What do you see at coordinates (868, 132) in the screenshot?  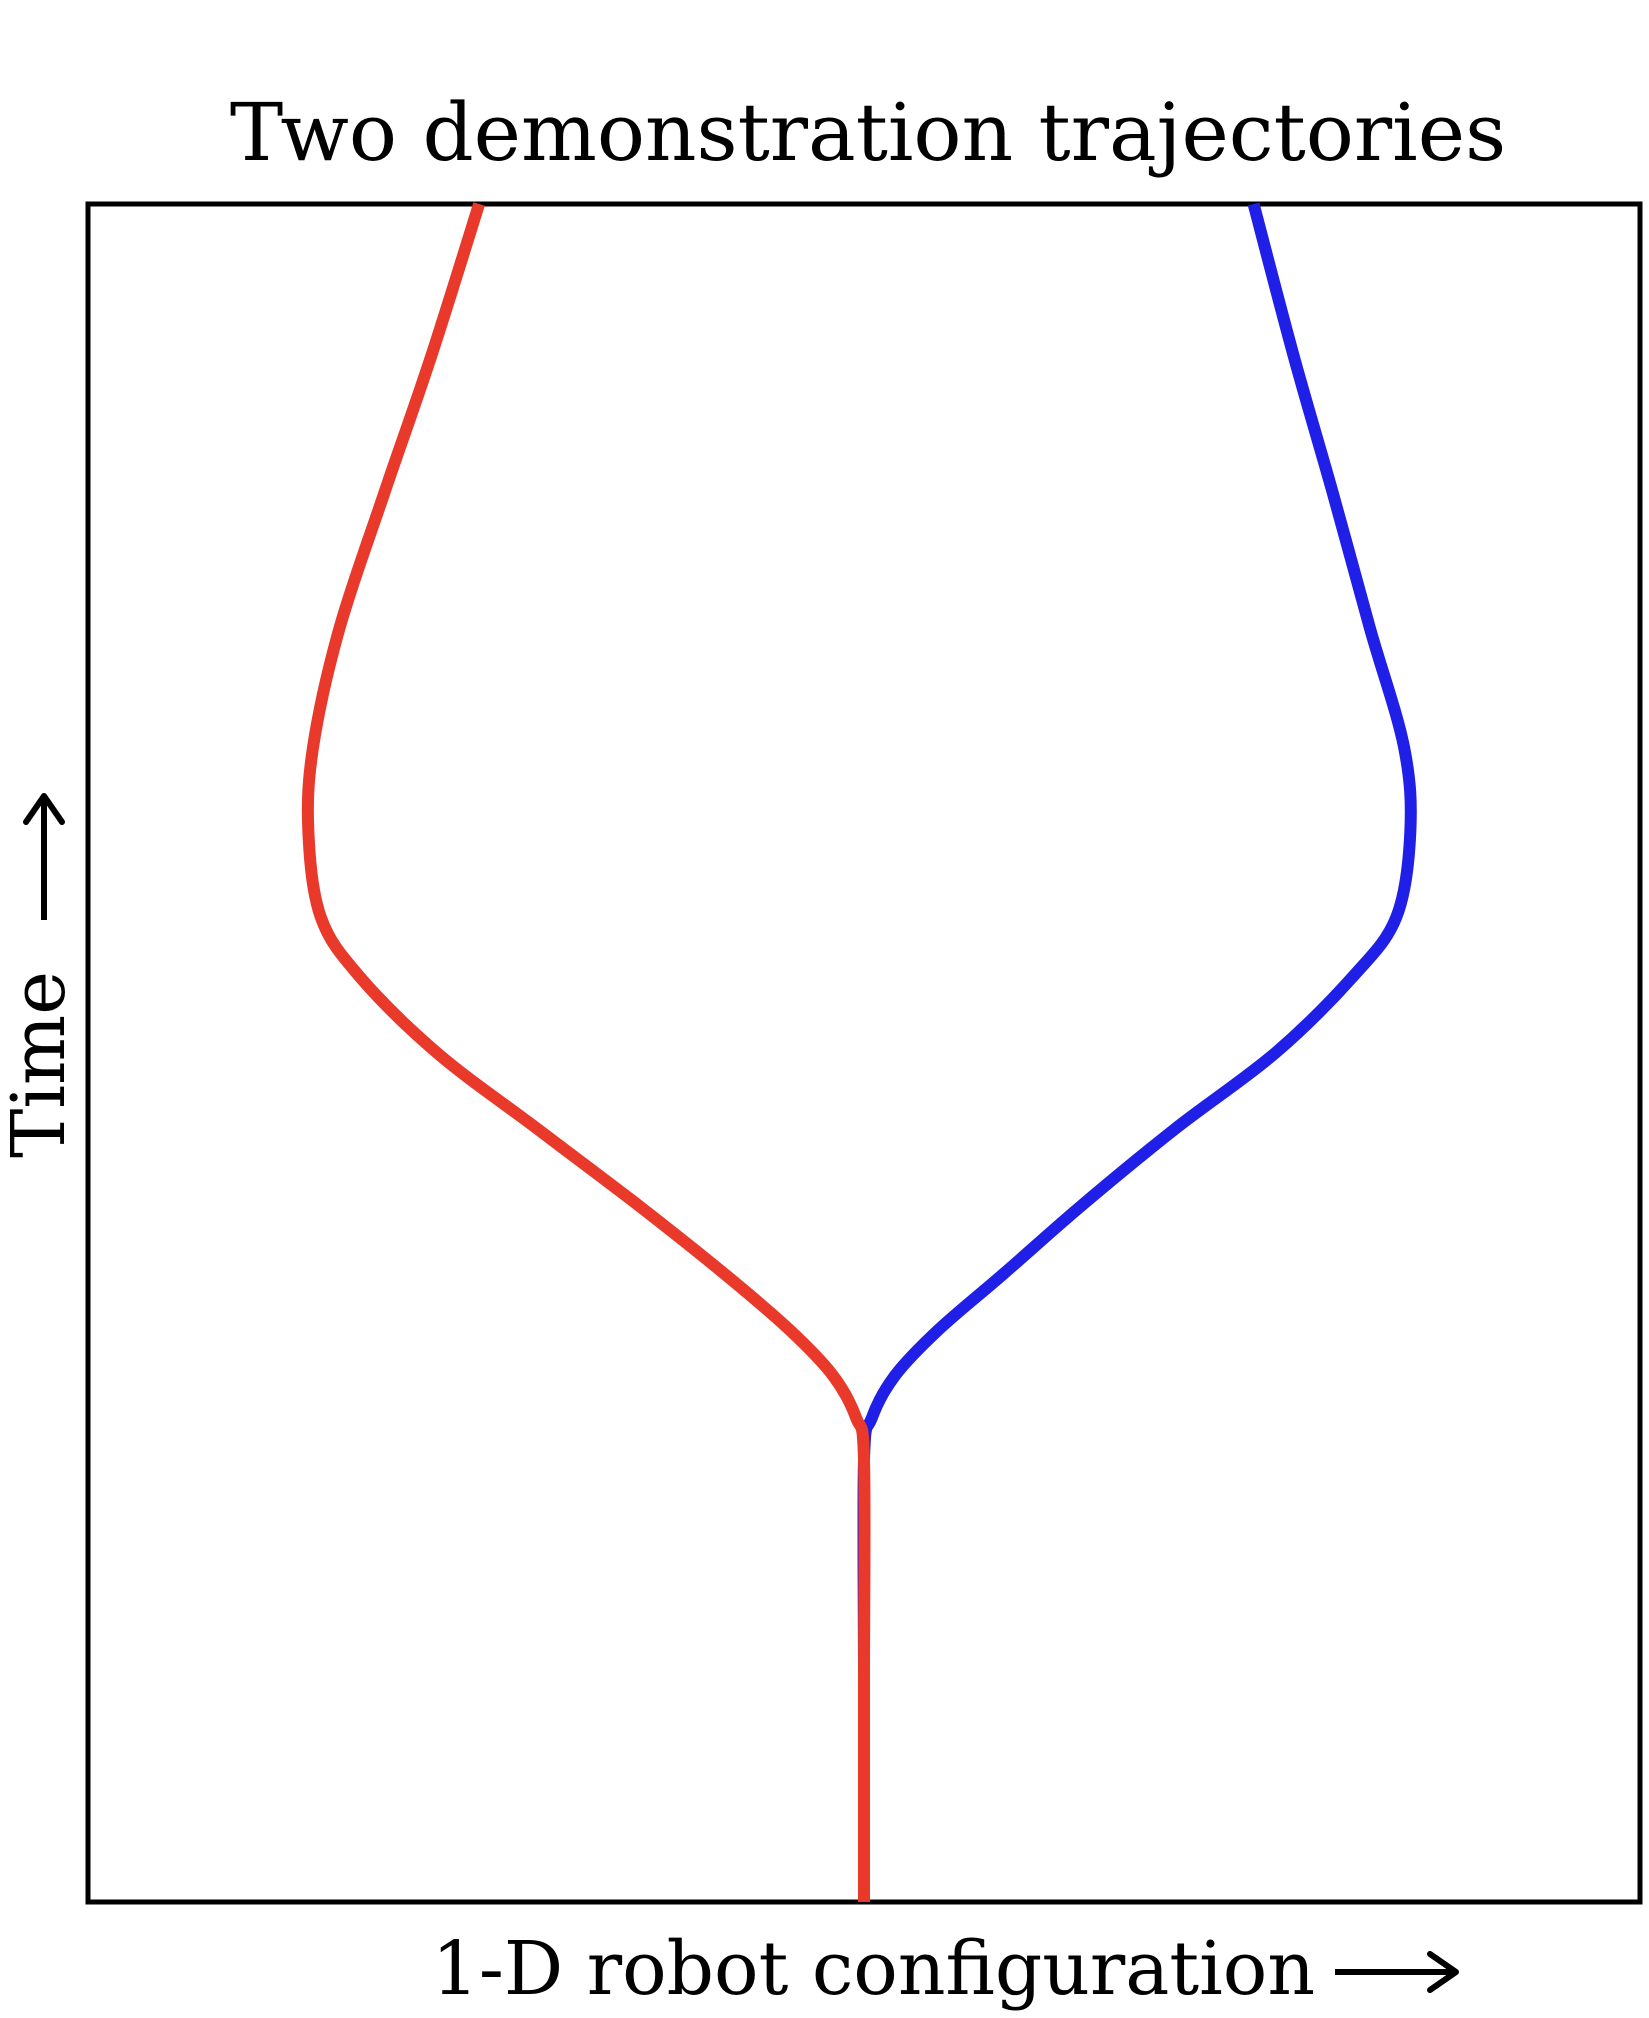 I see `chart-title: Two demonstration trajectories` at bounding box center [868, 132].